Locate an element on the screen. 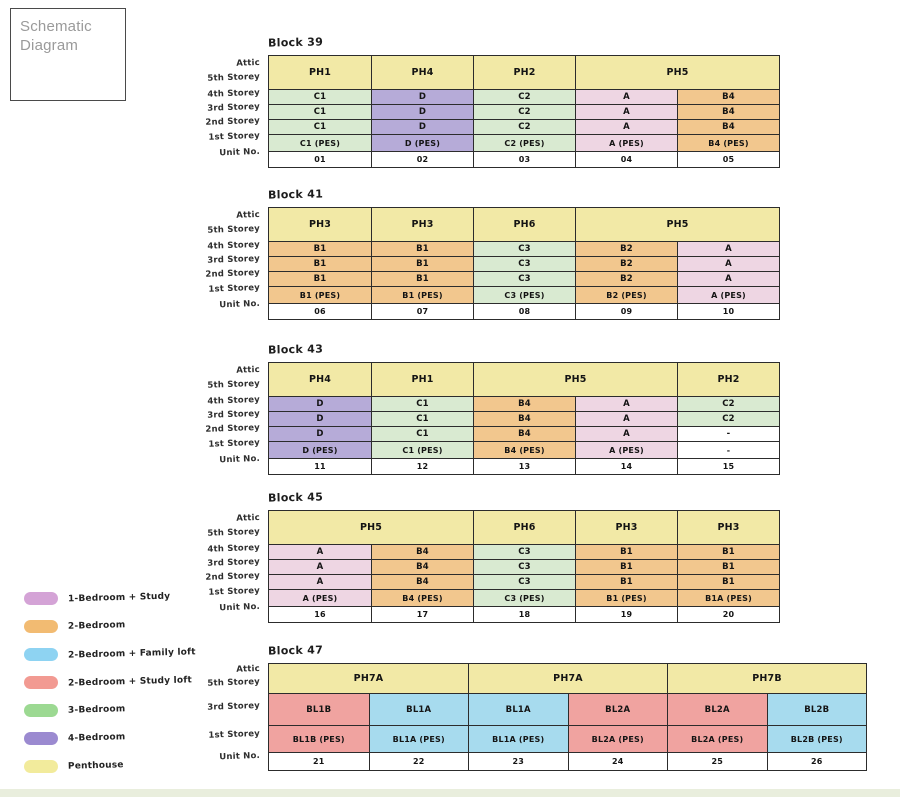 The height and width of the screenshot is (797, 900). penthouse-cell: PH7B is located at coordinates (766, 678).